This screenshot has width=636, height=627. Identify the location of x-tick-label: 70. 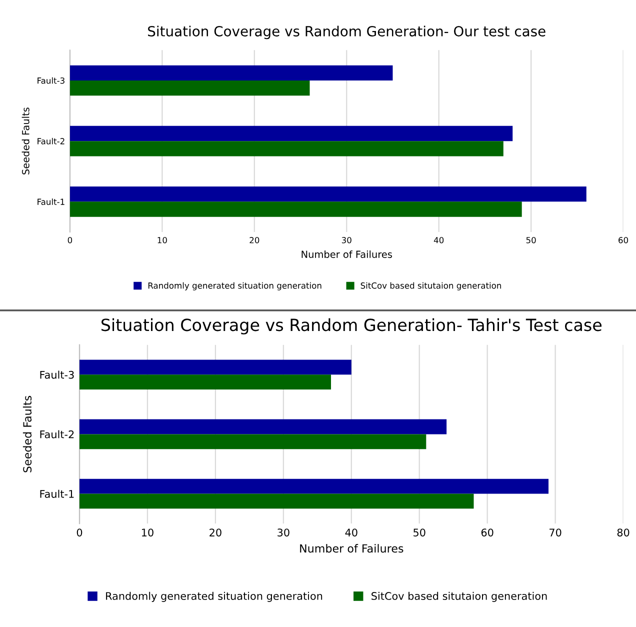
(556, 532).